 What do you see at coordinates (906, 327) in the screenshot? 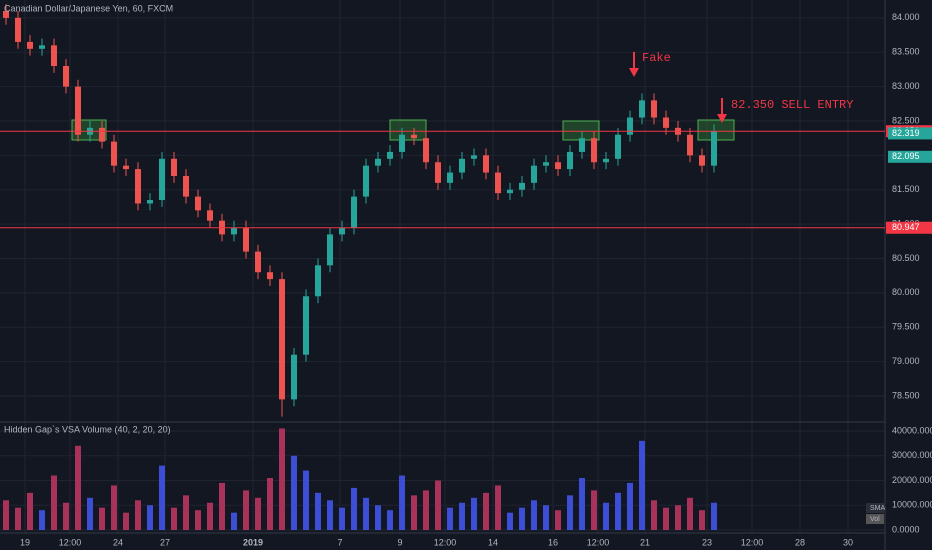
I see `y-tick-label: 79.500` at bounding box center [906, 327].